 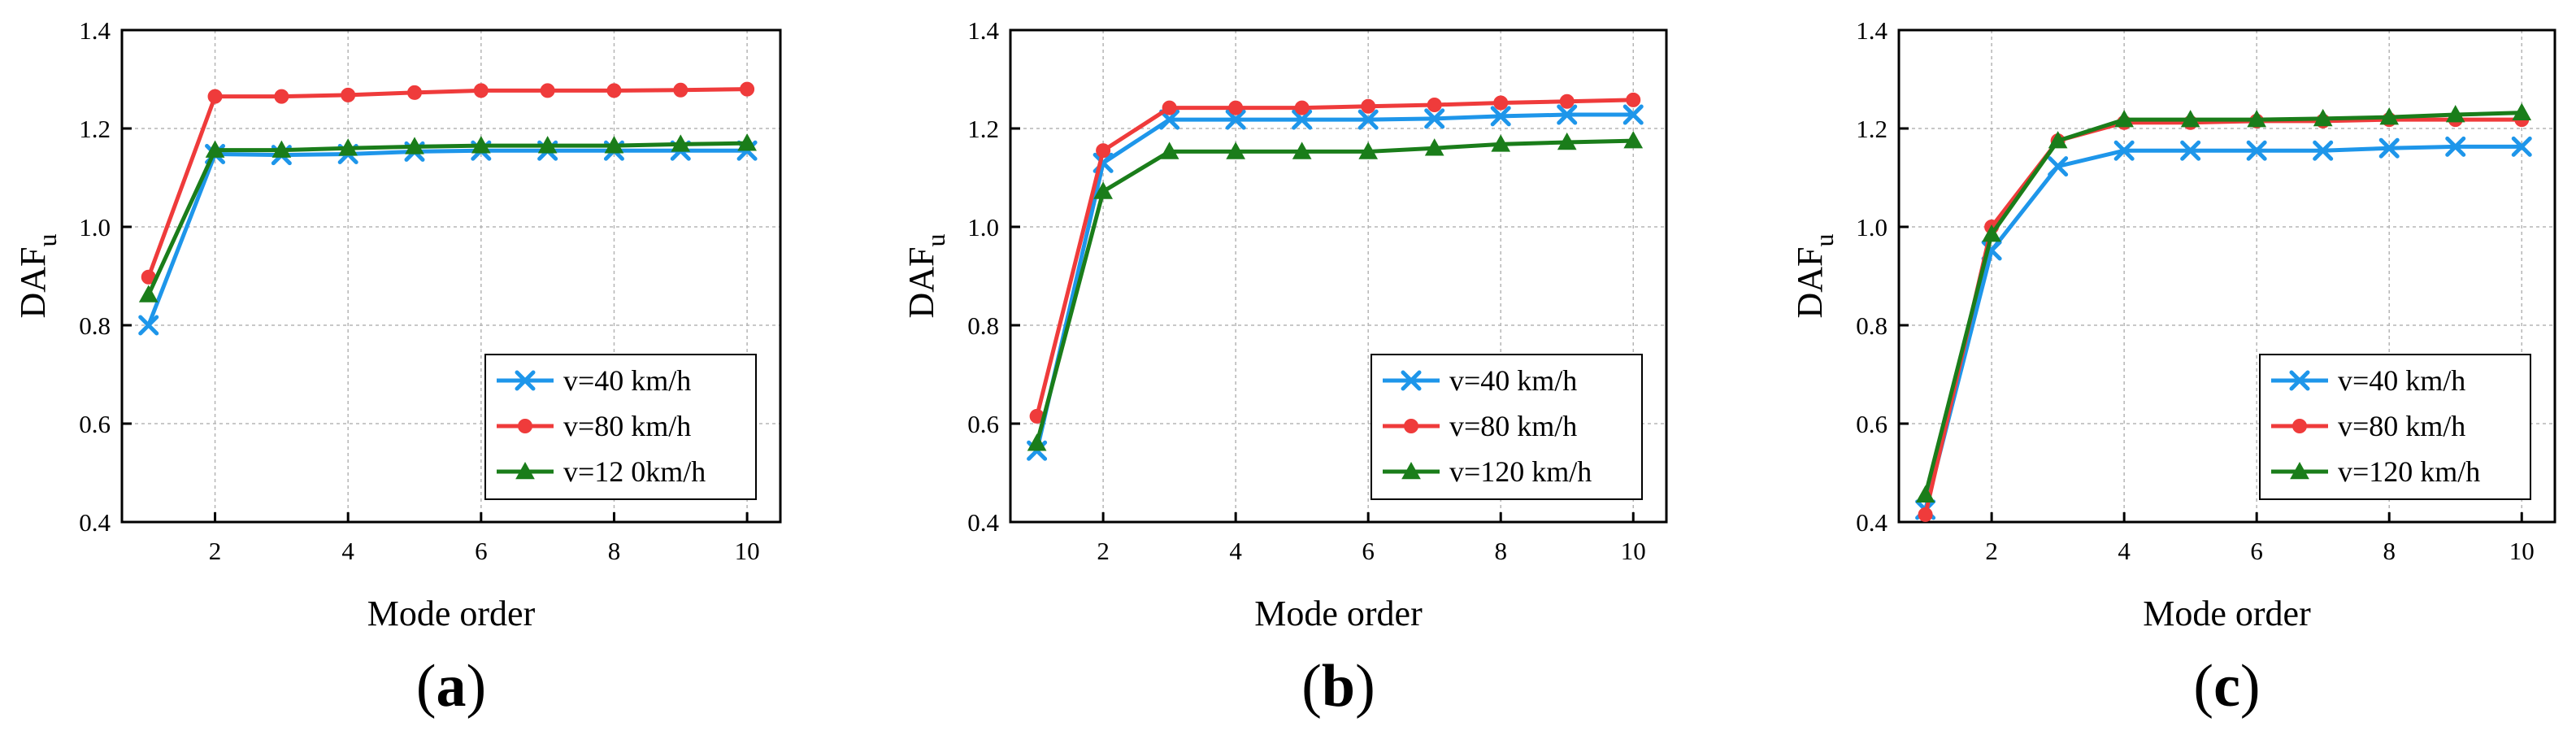 I want to click on legend-label: v=80 km/h, so click(x=1513, y=426).